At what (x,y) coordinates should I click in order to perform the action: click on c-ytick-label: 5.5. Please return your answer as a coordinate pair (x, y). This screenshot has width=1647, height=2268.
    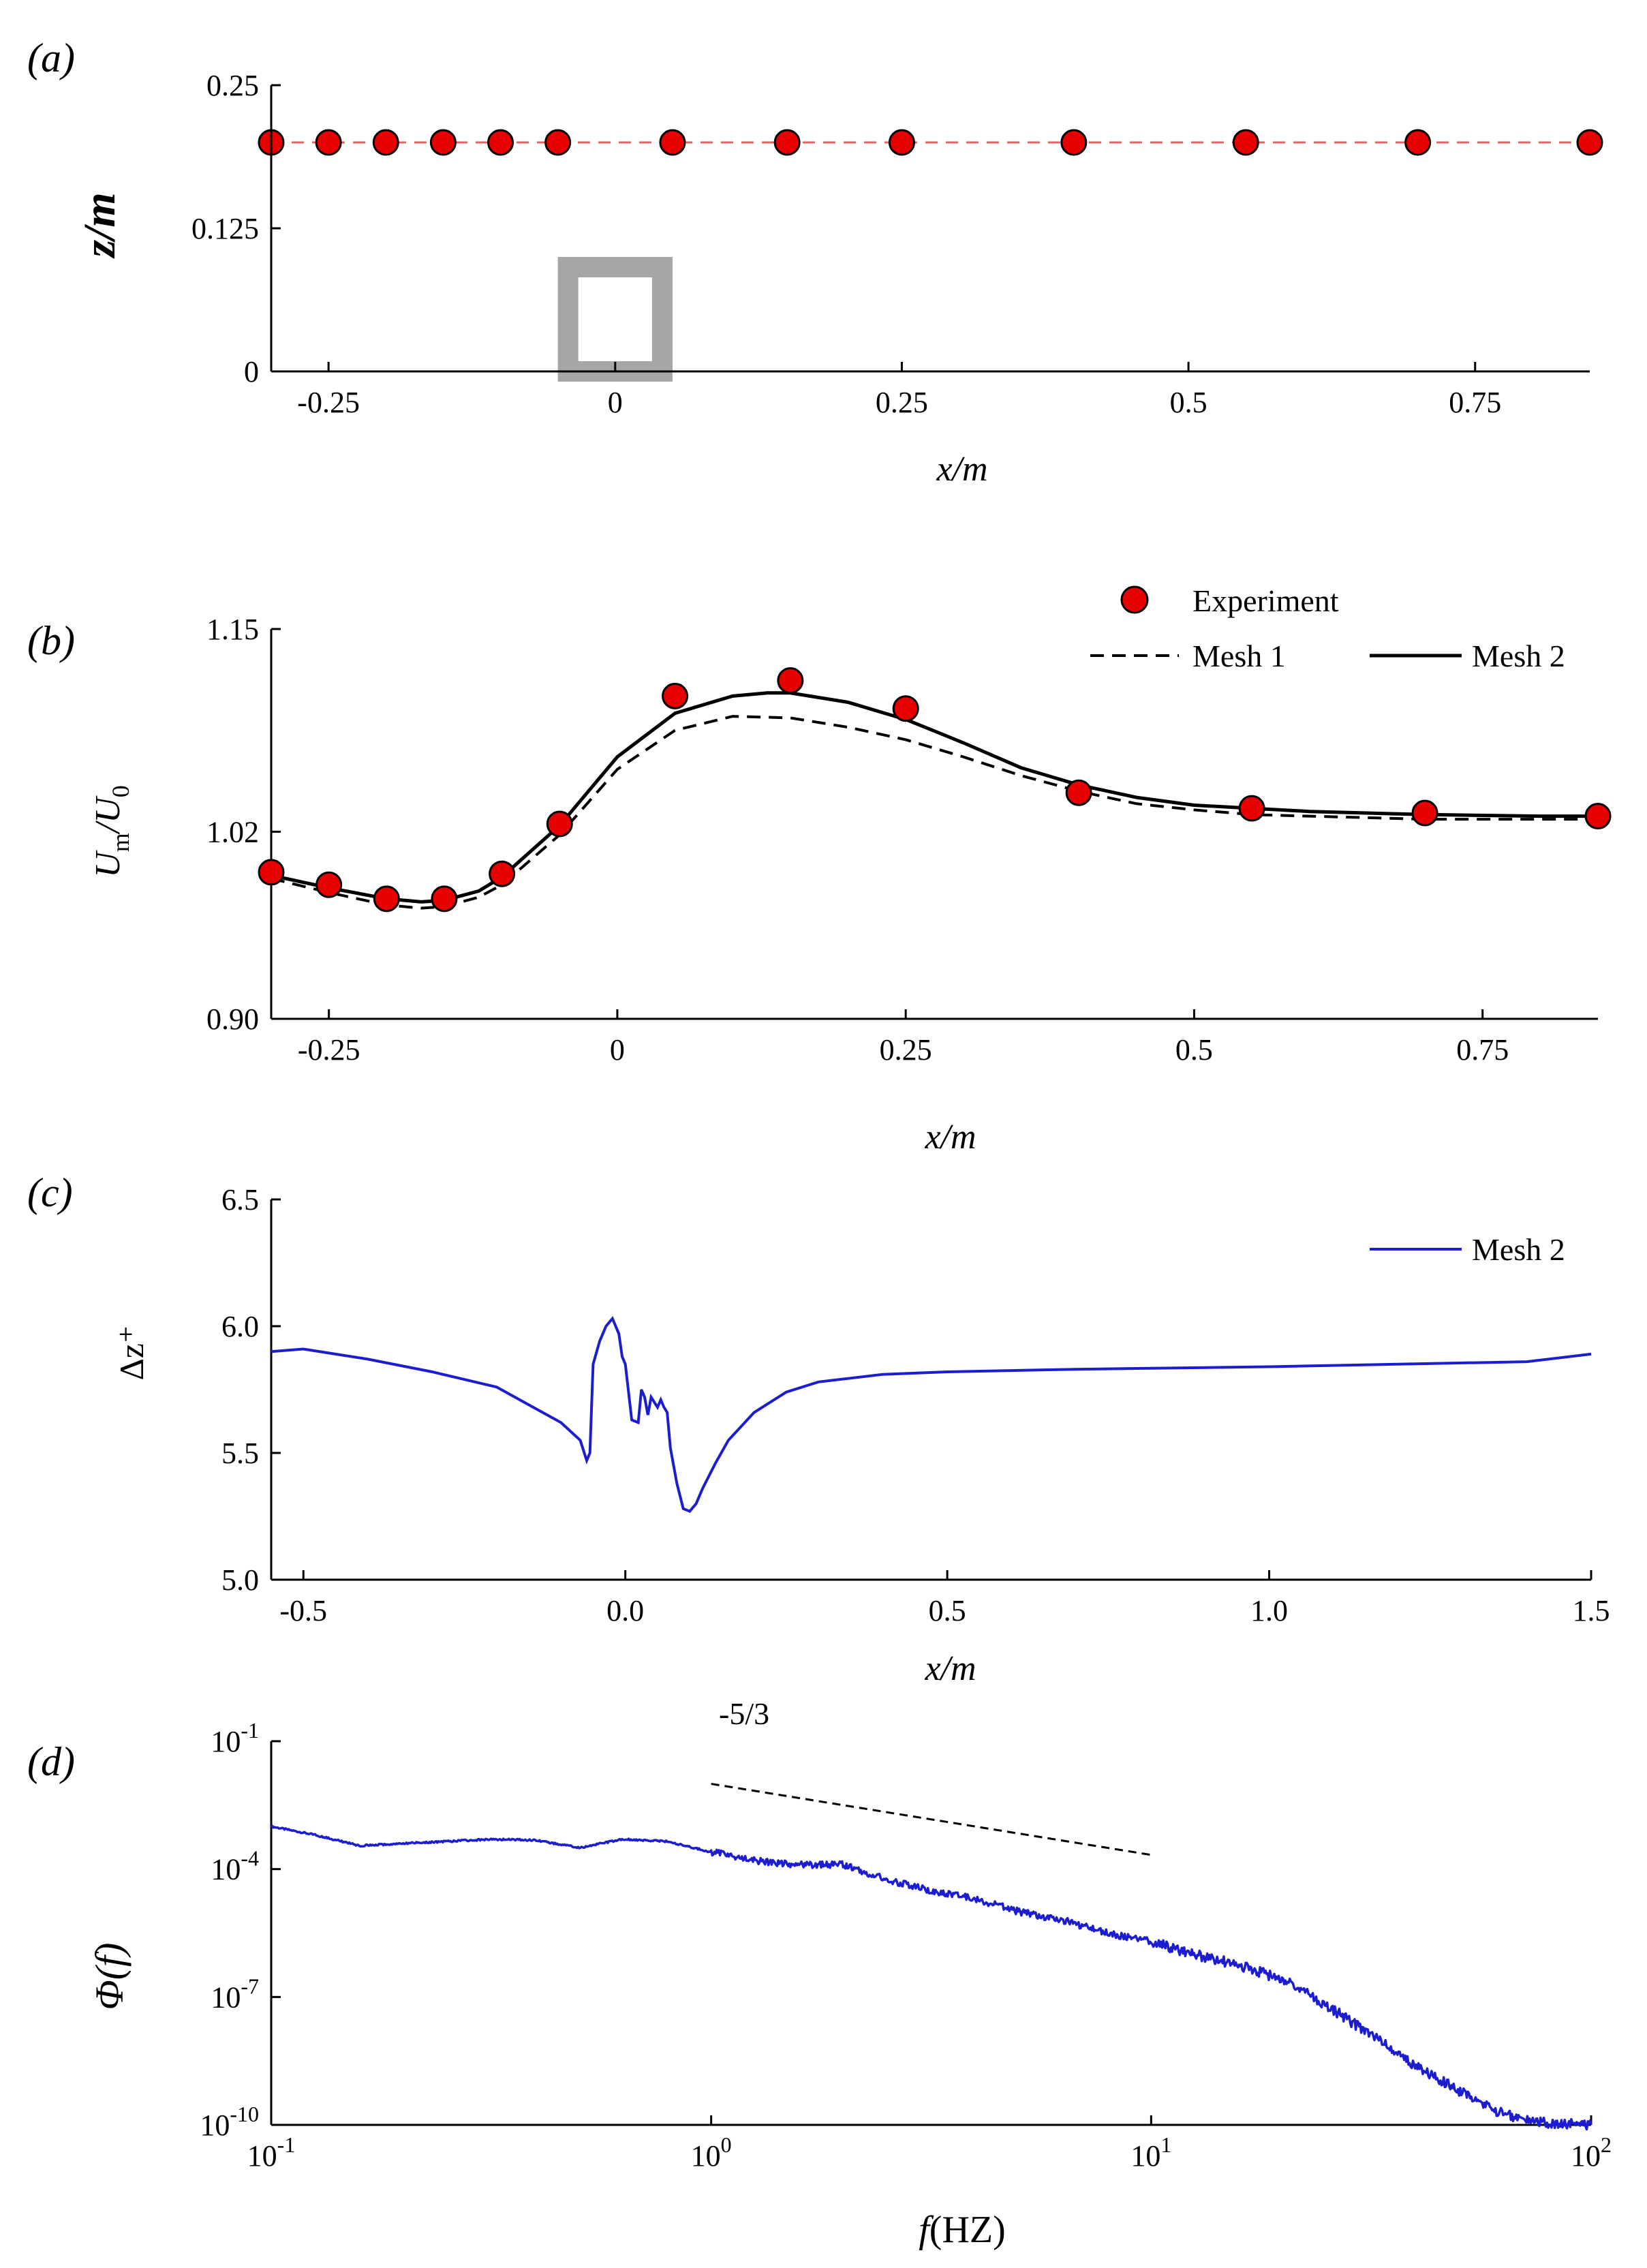
    Looking at the image, I should click on (240, 1453).